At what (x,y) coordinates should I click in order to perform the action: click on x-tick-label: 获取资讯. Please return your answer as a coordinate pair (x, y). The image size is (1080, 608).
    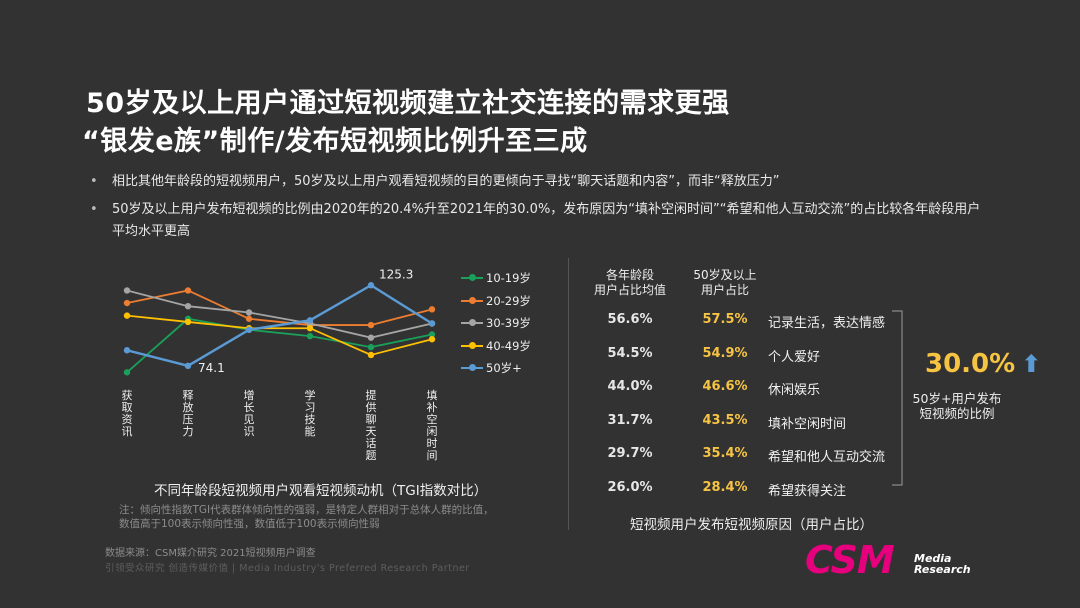
    Looking at the image, I should click on (127, 413).